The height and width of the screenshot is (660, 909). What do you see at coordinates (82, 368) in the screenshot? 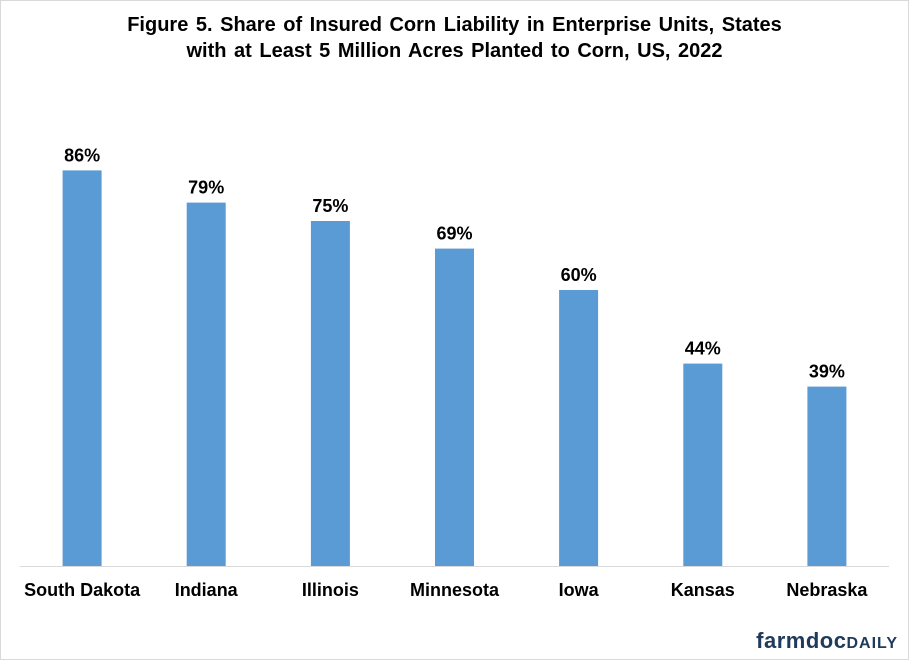
I see `bar-south-dakota` at bounding box center [82, 368].